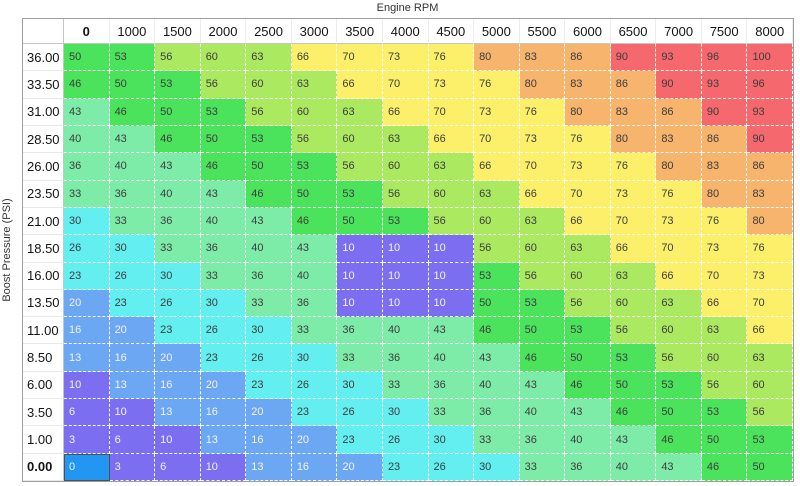 Image resolution: width=800 pixels, height=486 pixels. Describe the element at coordinates (87, 31) in the screenshot. I see `column-header: 0` at that location.